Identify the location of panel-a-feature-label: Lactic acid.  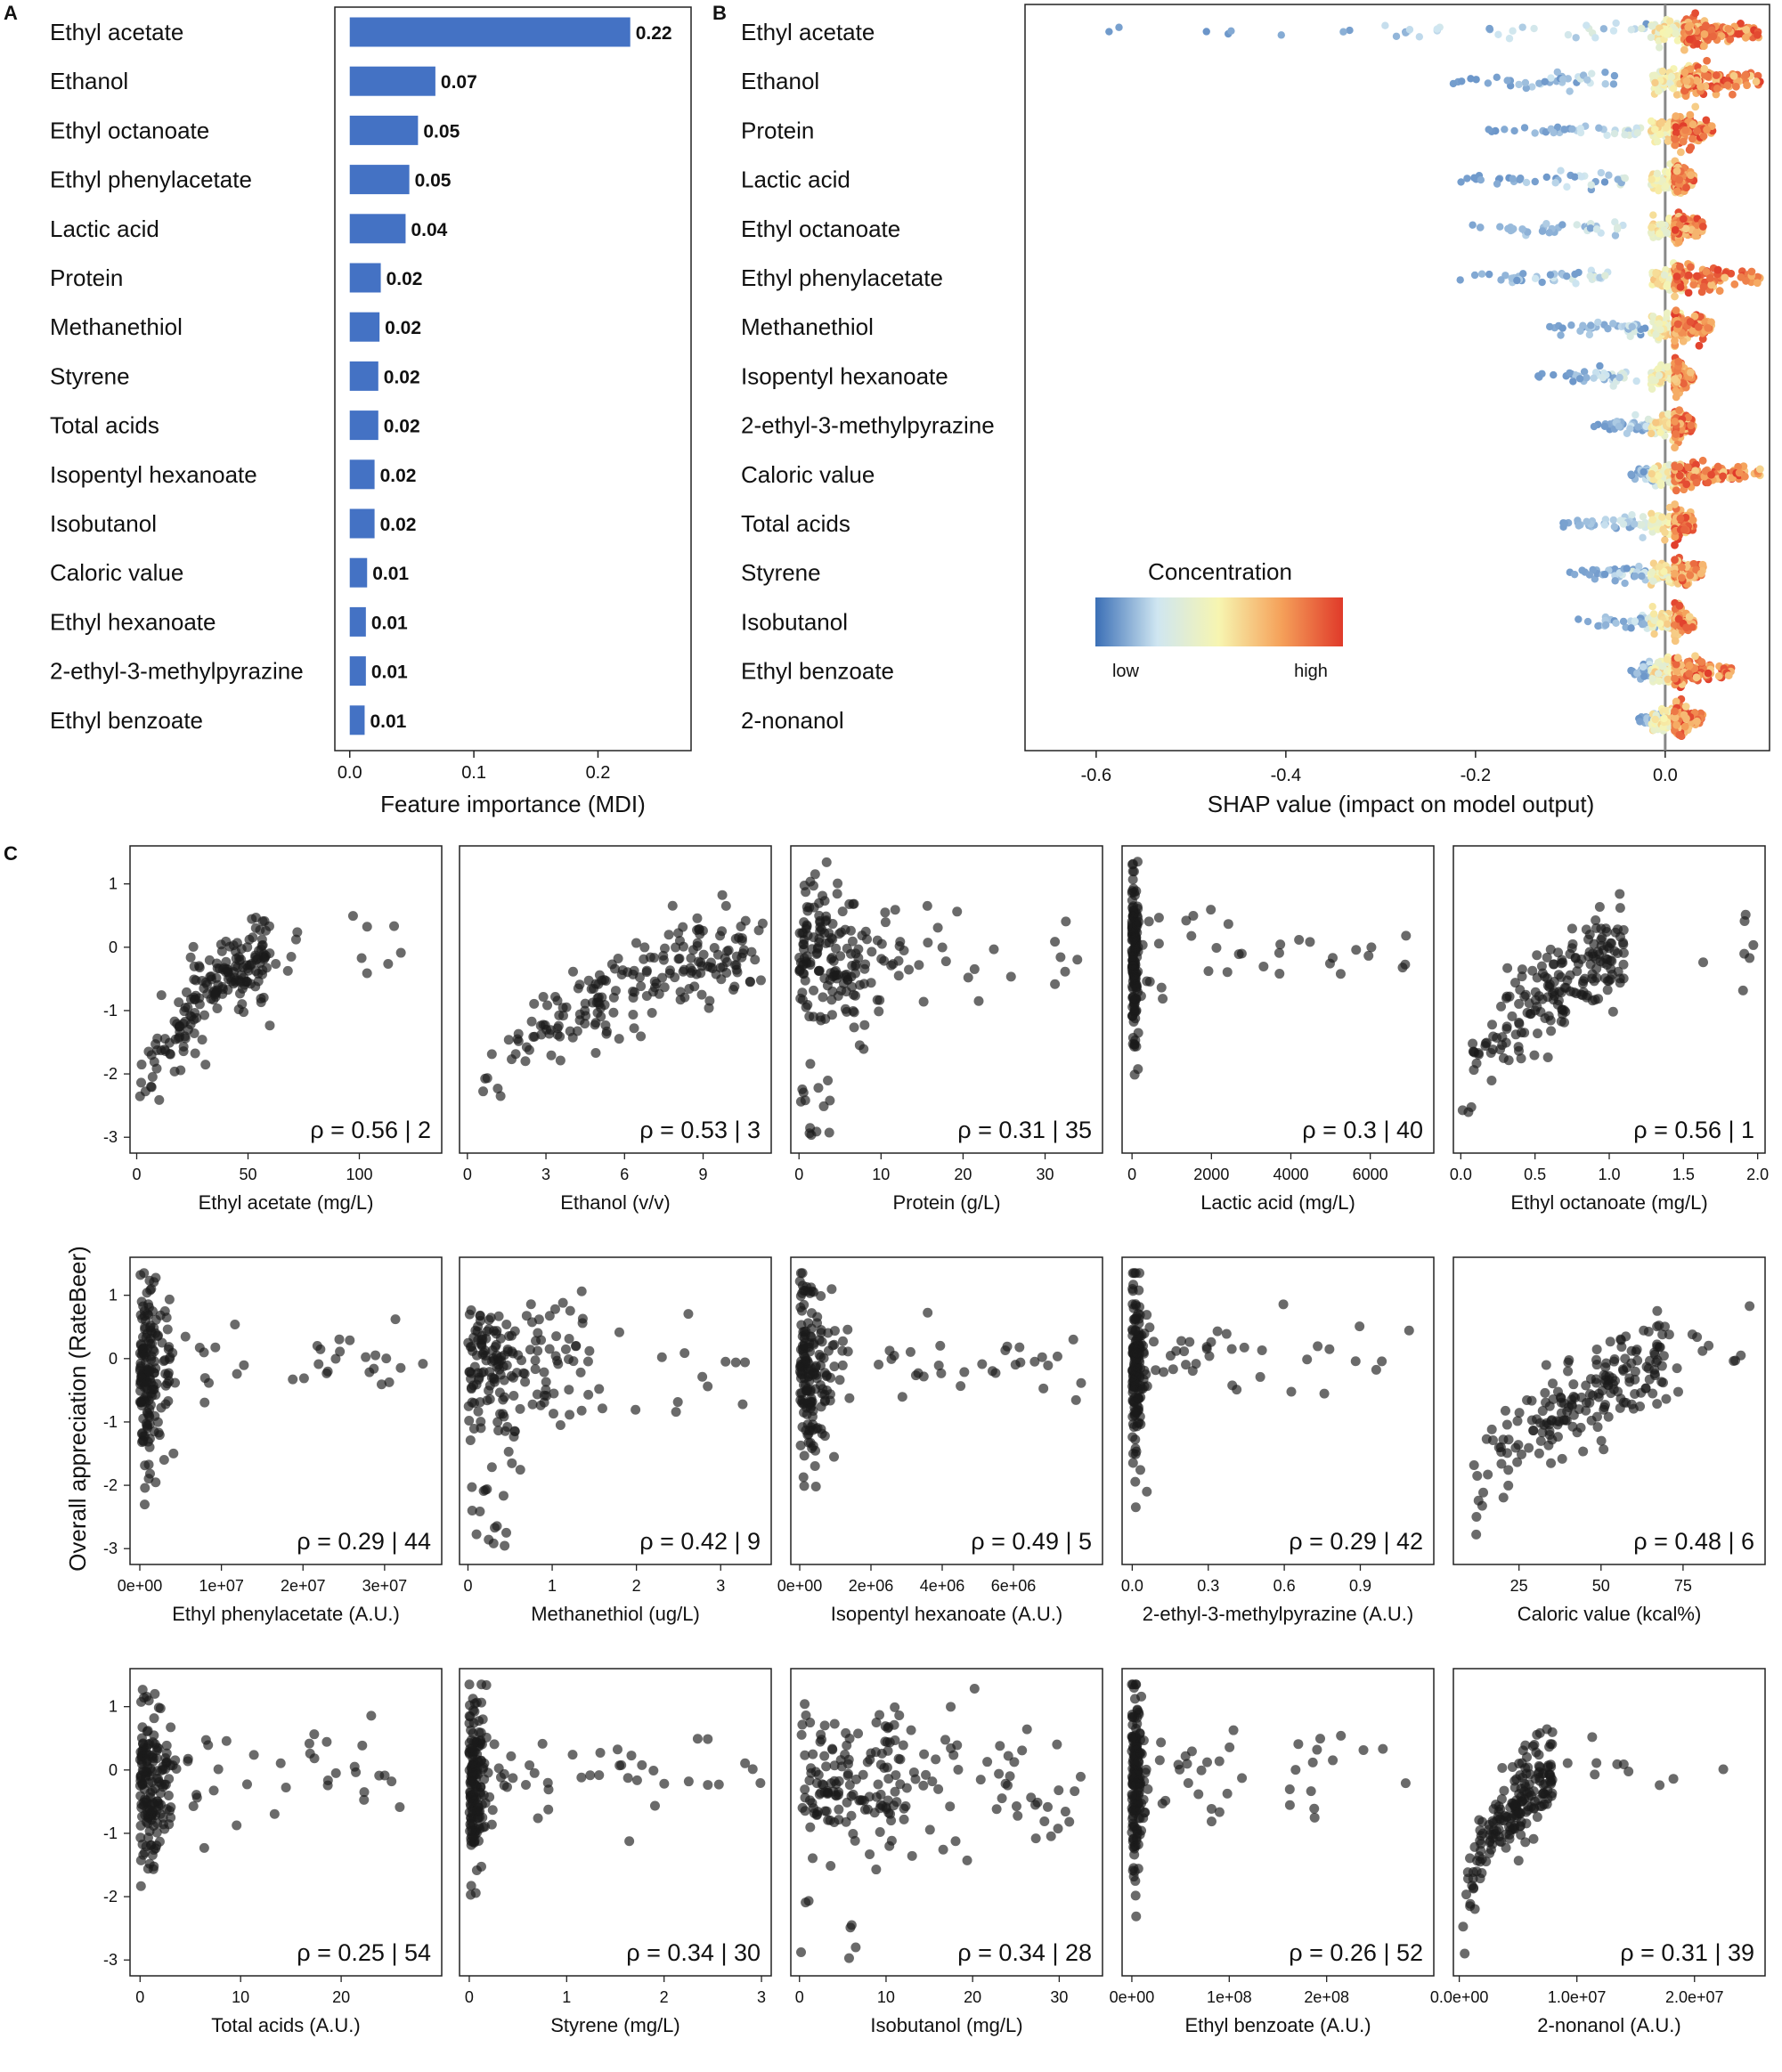
(104, 228).